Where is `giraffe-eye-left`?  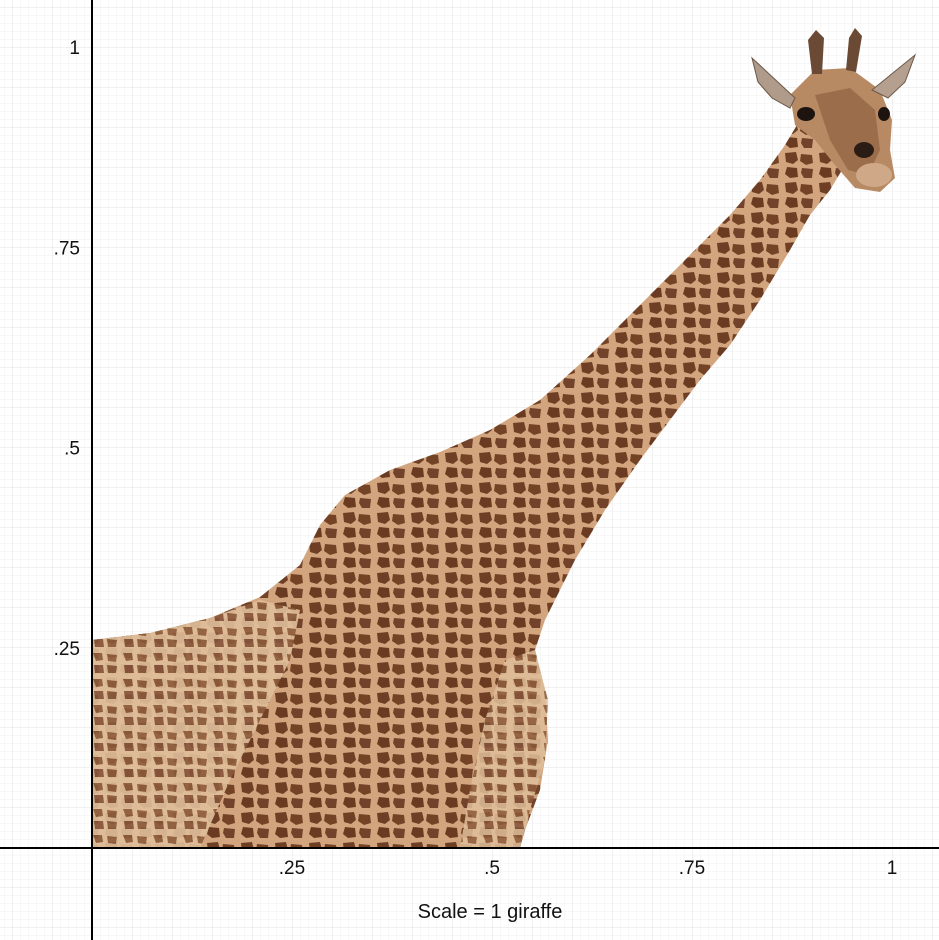 giraffe-eye-left is located at coordinates (806, 114).